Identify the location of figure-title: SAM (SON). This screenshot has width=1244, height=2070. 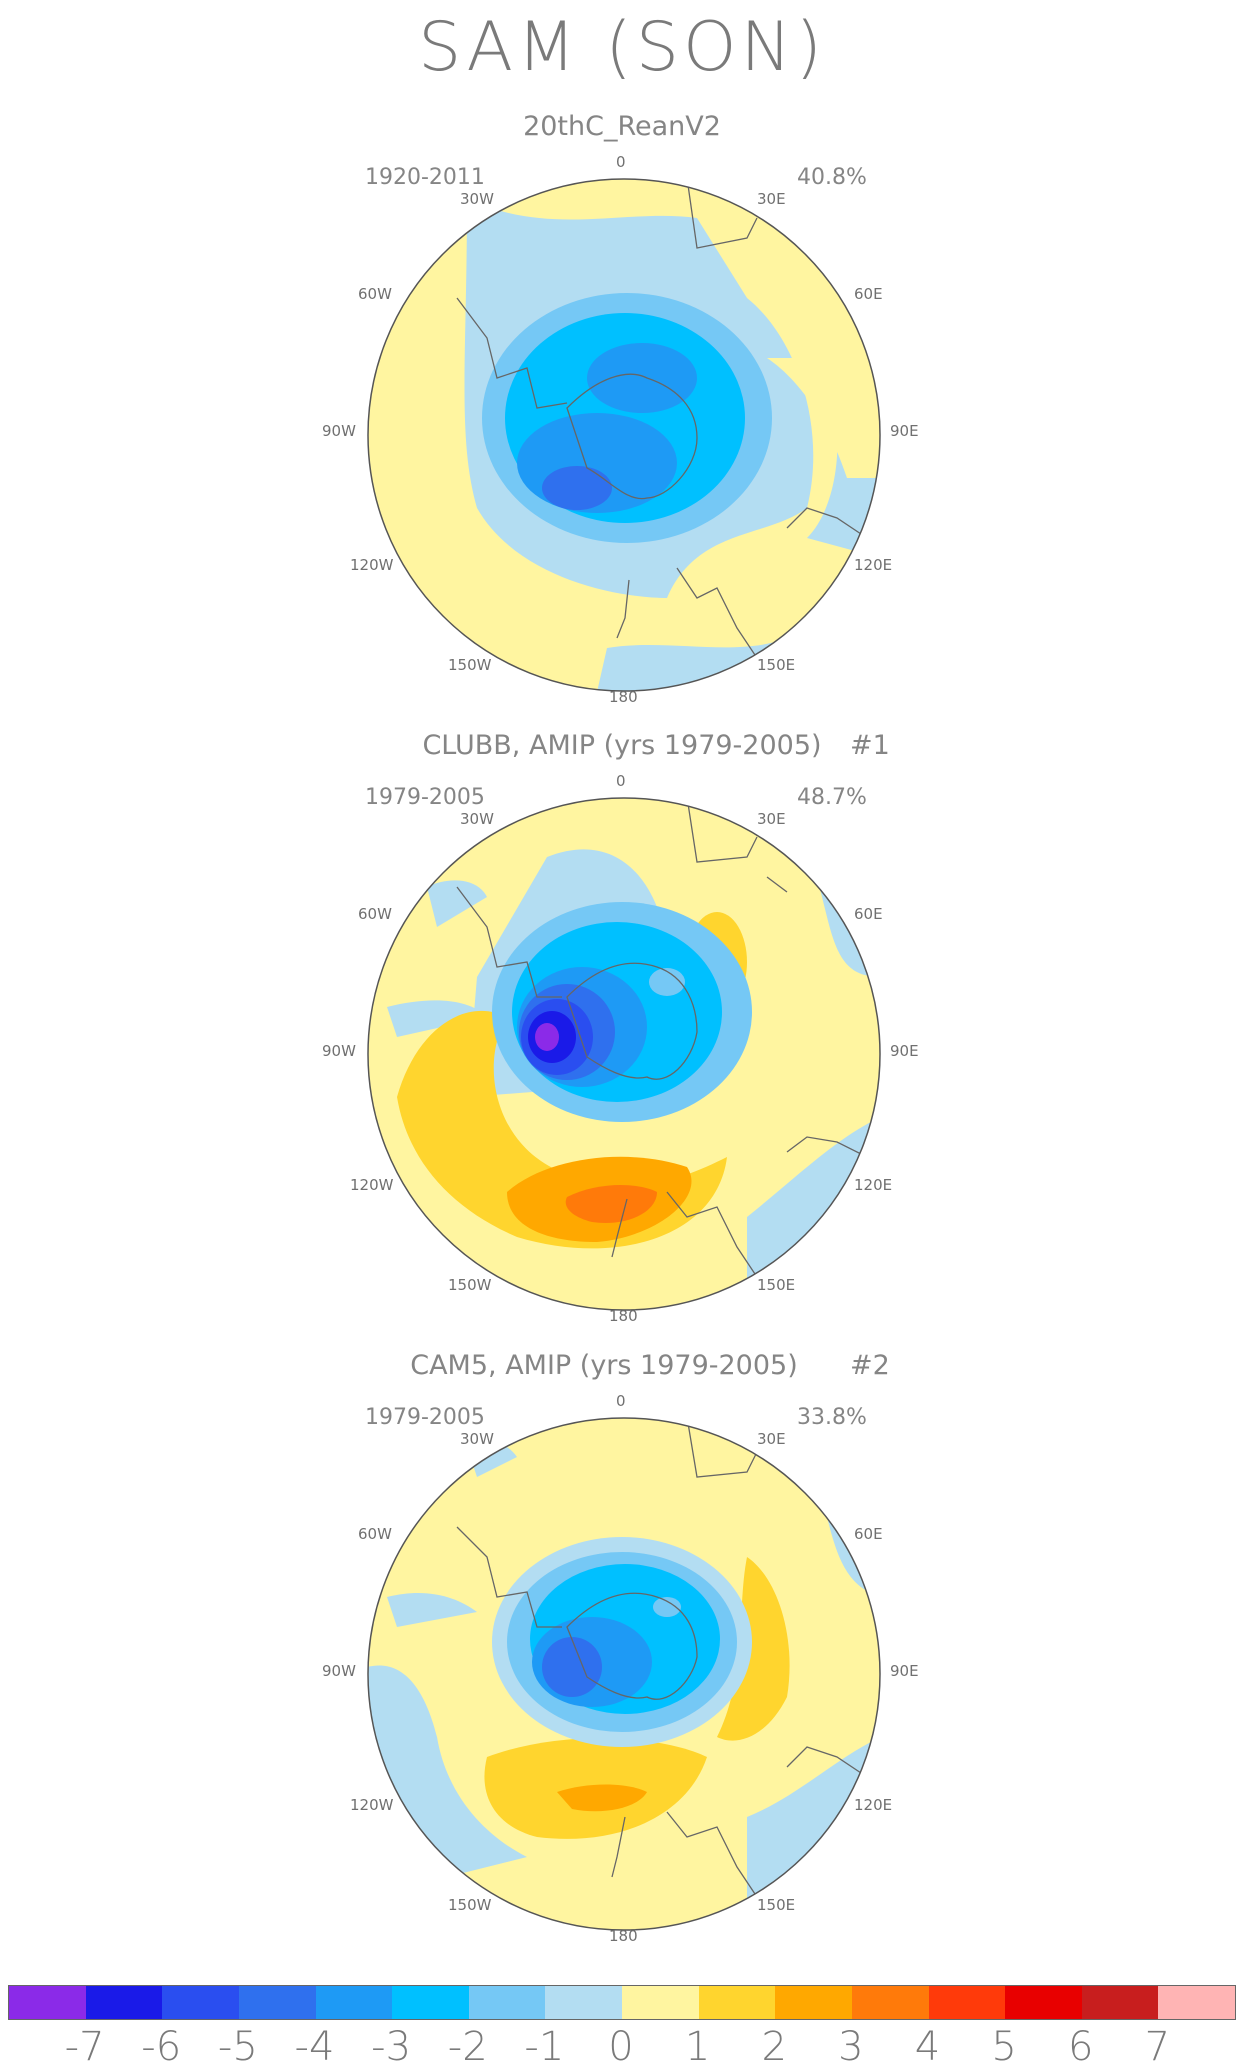
(622, 47).